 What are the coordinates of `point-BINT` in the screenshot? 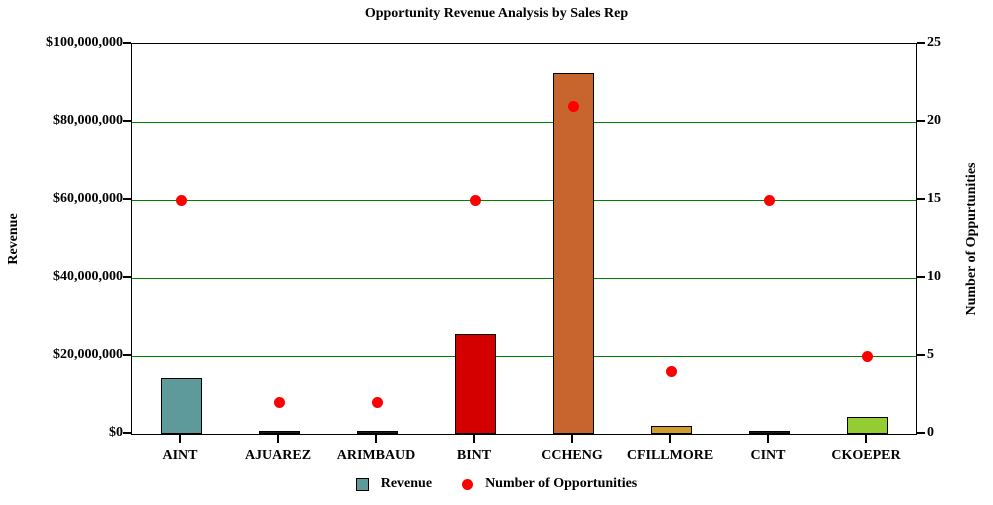 It's located at (475, 200).